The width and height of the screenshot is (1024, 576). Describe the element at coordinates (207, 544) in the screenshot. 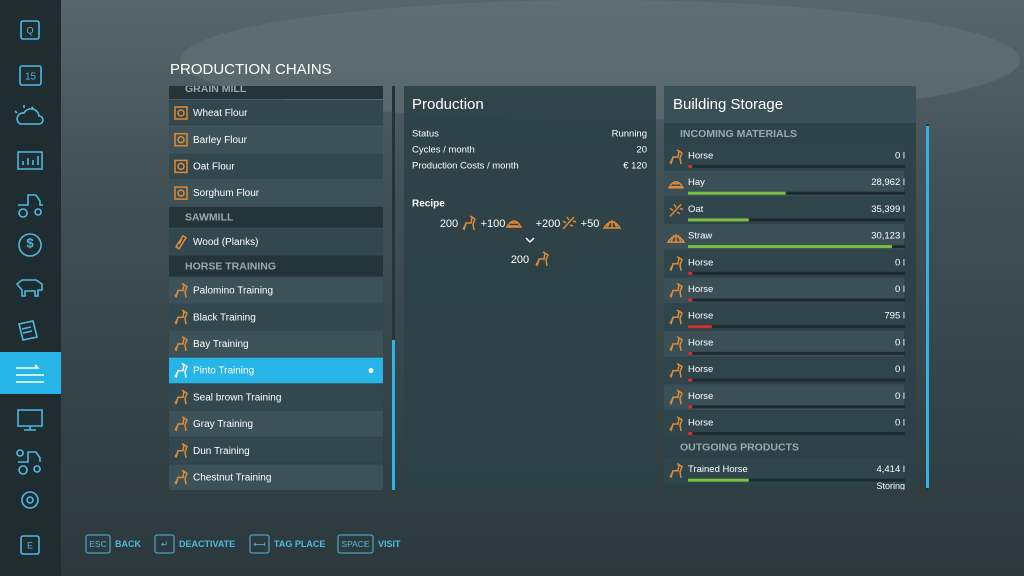

I see `action-label: DEACTIVATE` at that location.